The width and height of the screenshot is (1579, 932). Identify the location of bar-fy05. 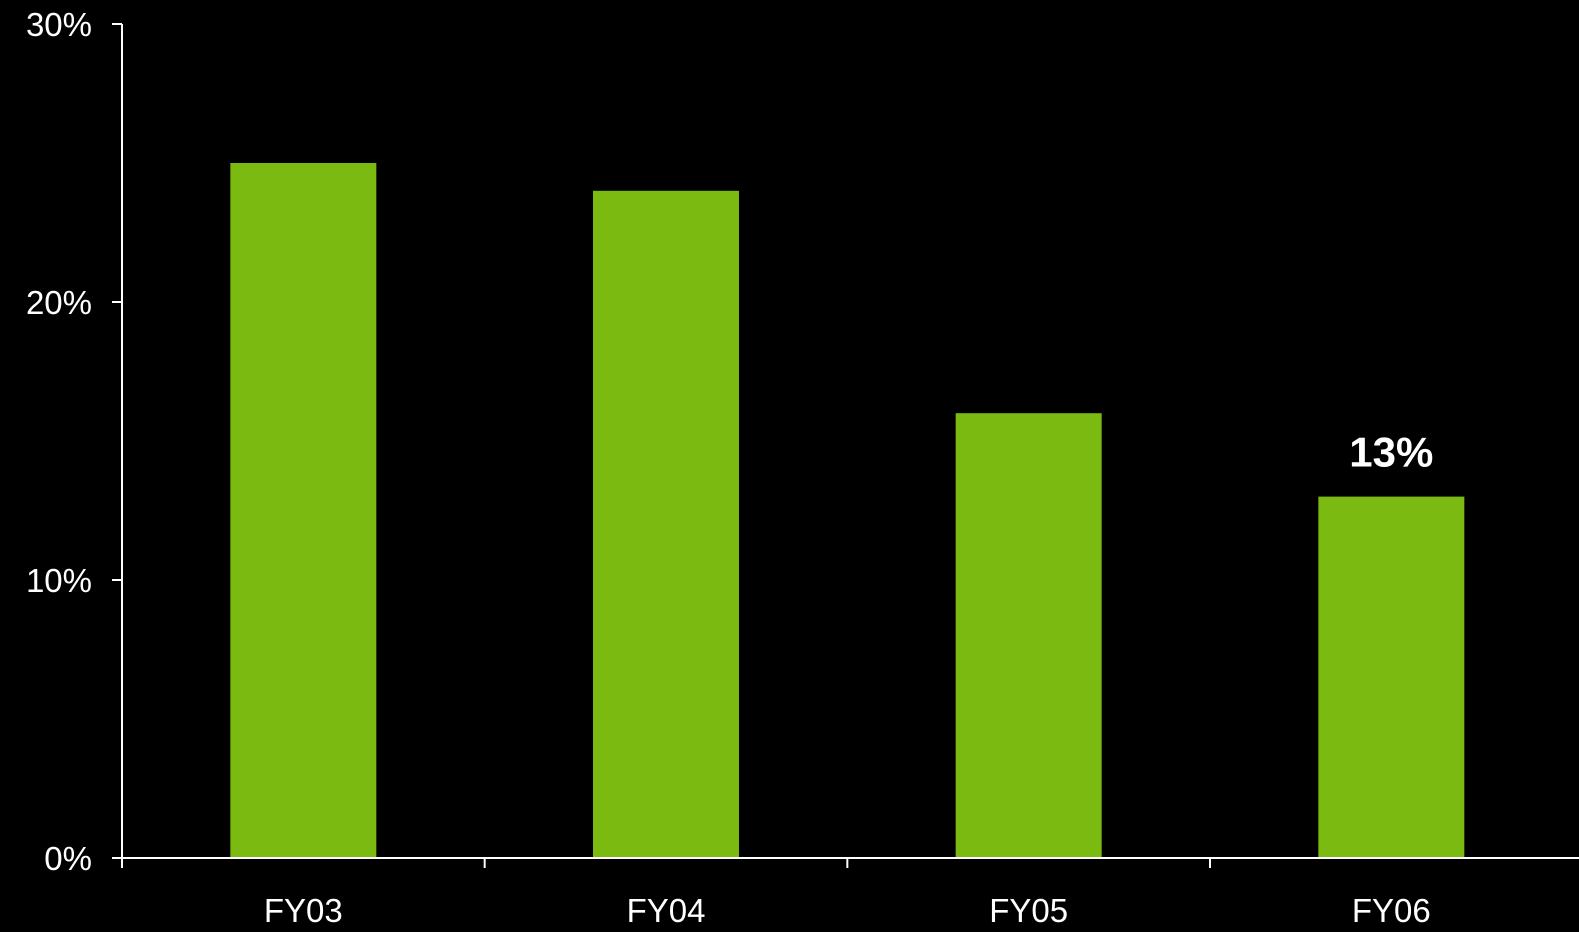
(1028, 635).